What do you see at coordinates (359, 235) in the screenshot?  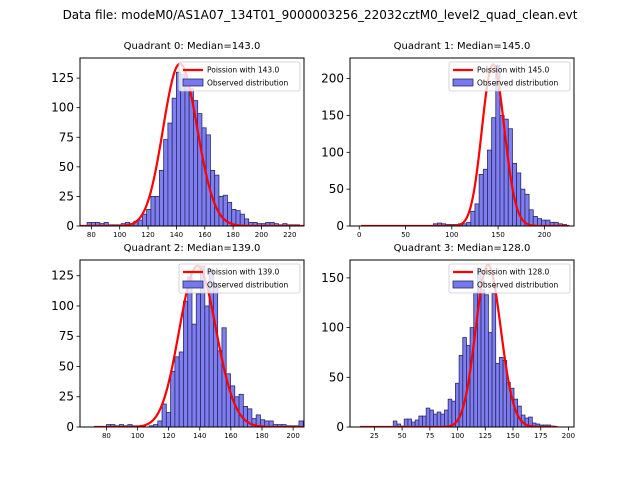 I see `x-tick-label: 0` at bounding box center [359, 235].